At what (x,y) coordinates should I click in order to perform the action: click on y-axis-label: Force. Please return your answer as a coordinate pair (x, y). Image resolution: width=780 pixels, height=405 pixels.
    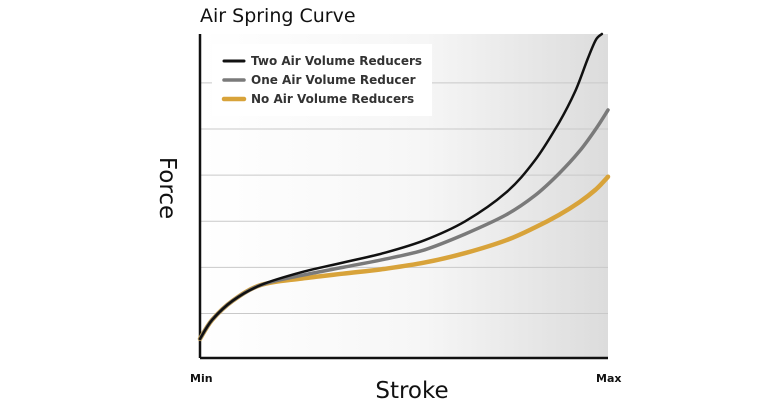
    Looking at the image, I should click on (167, 188).